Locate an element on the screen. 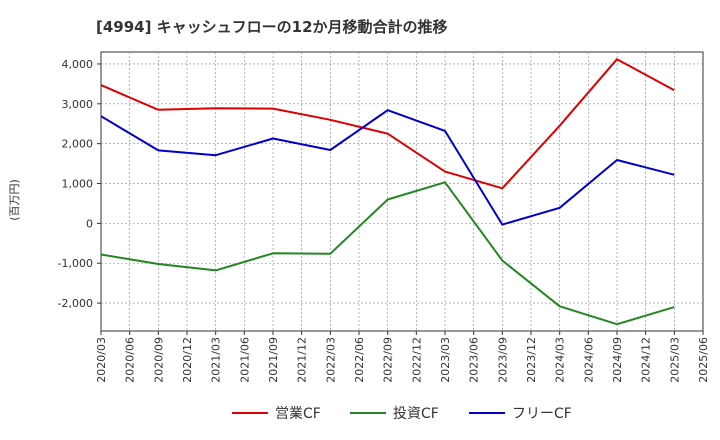 This screenshot has height=440, width=720. y-tick-label: 0 is located at coordinates (89, 223).